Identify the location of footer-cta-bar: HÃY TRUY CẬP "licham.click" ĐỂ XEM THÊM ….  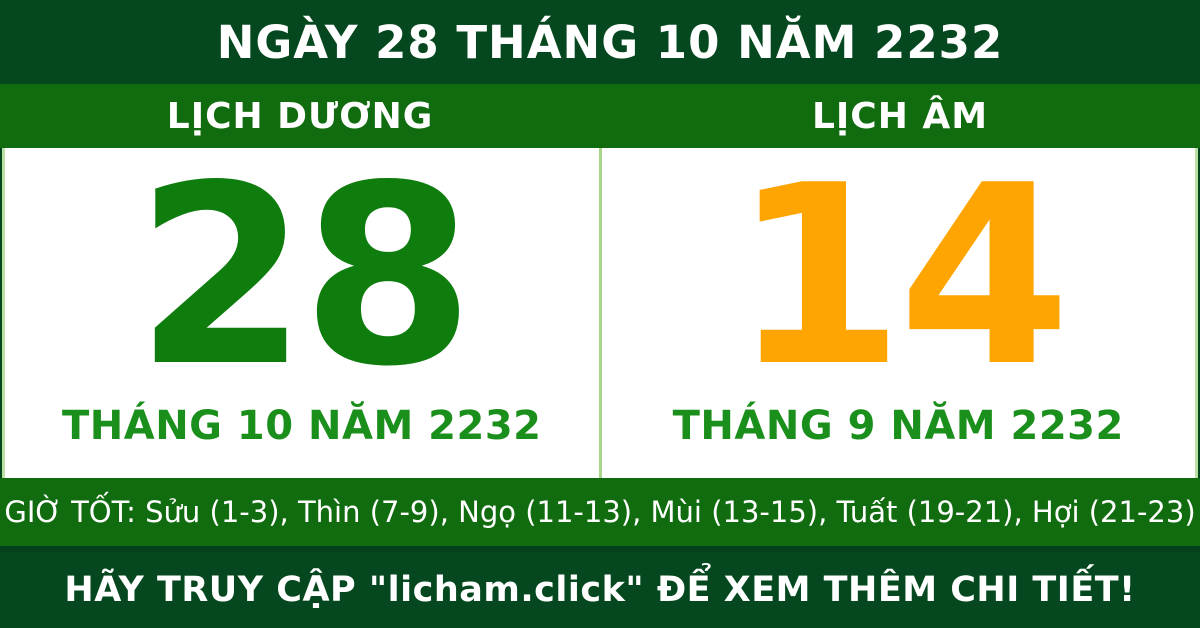
(600, 587).